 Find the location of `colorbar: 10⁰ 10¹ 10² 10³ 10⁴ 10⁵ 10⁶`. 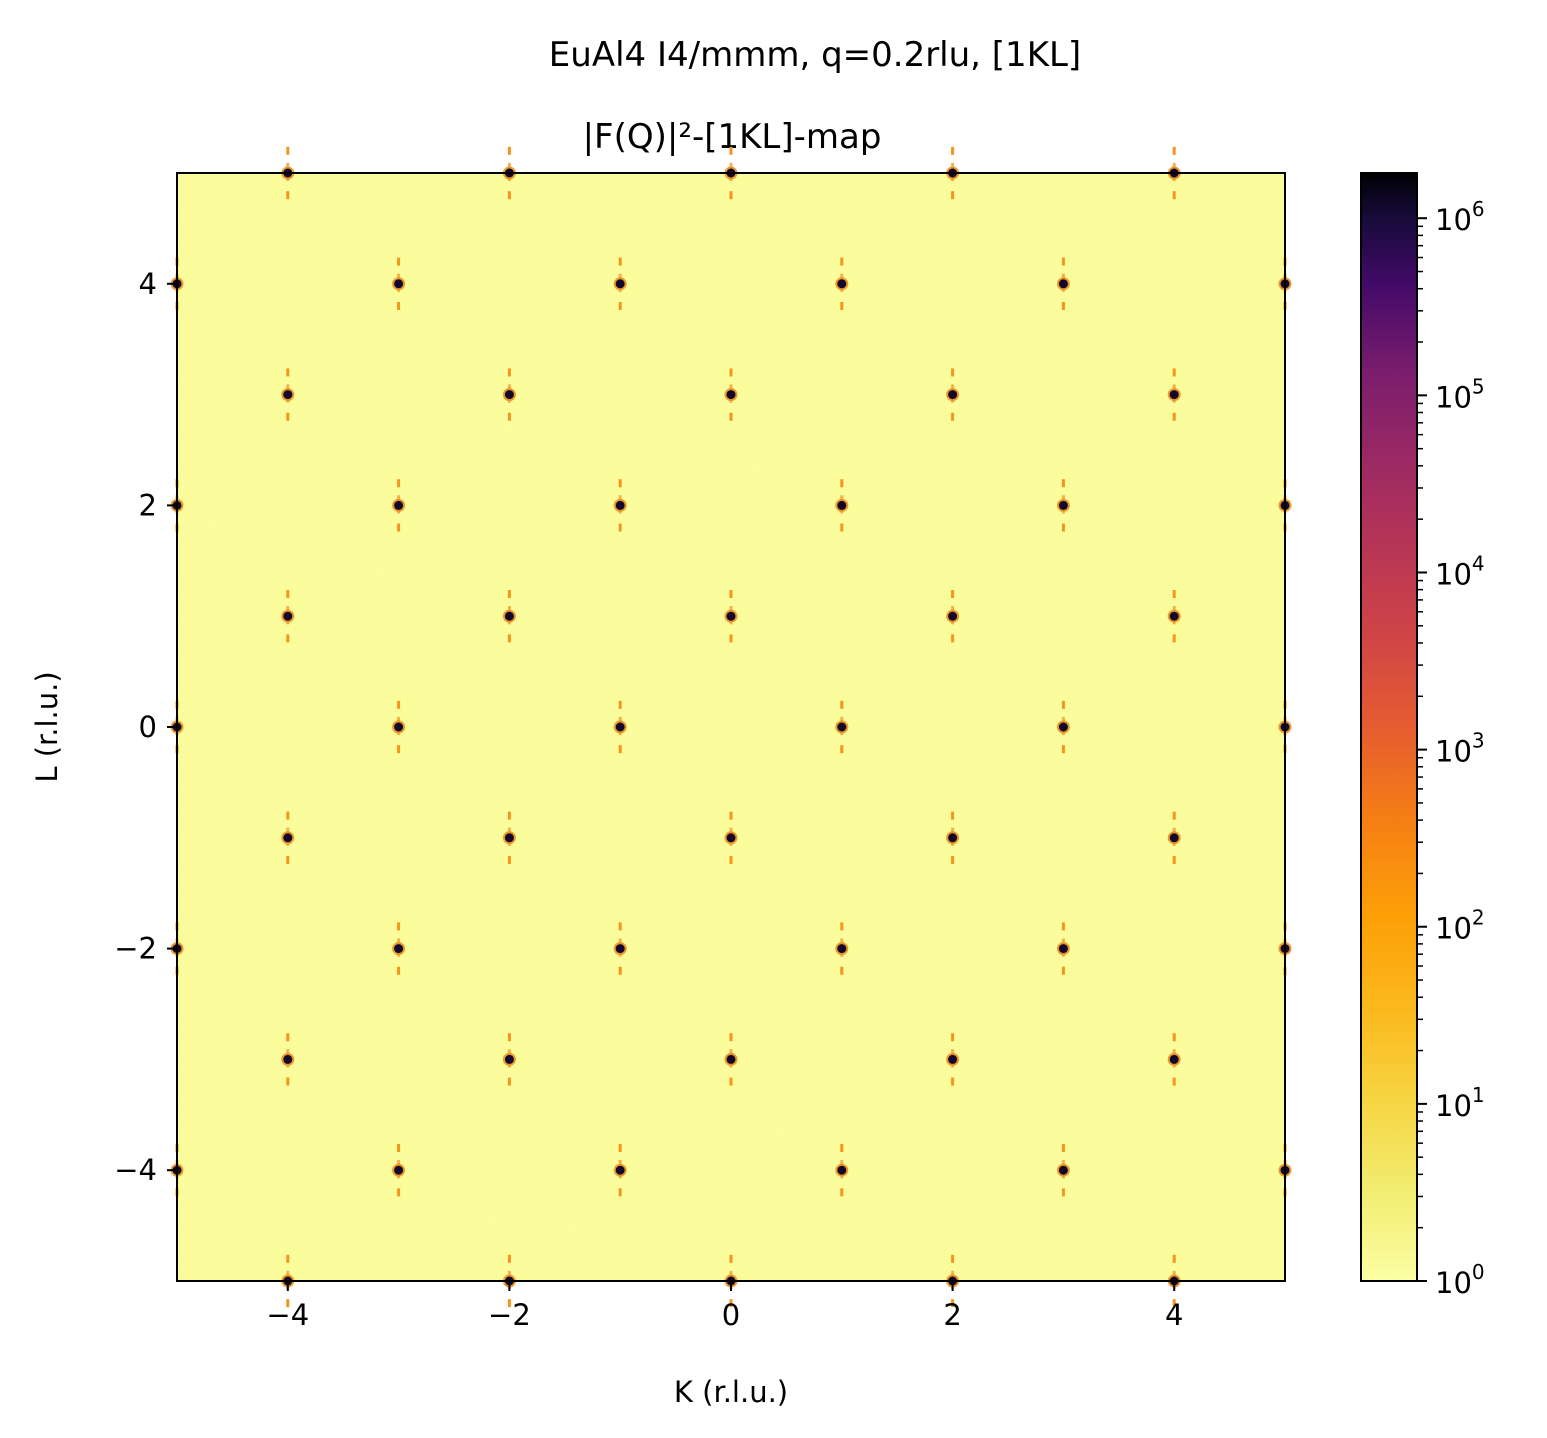

colorbar: 10⁰ 10¹ 10² 10³ 10⁴ 10⁵ 10⁶ is located at coordinates (1422, 736).